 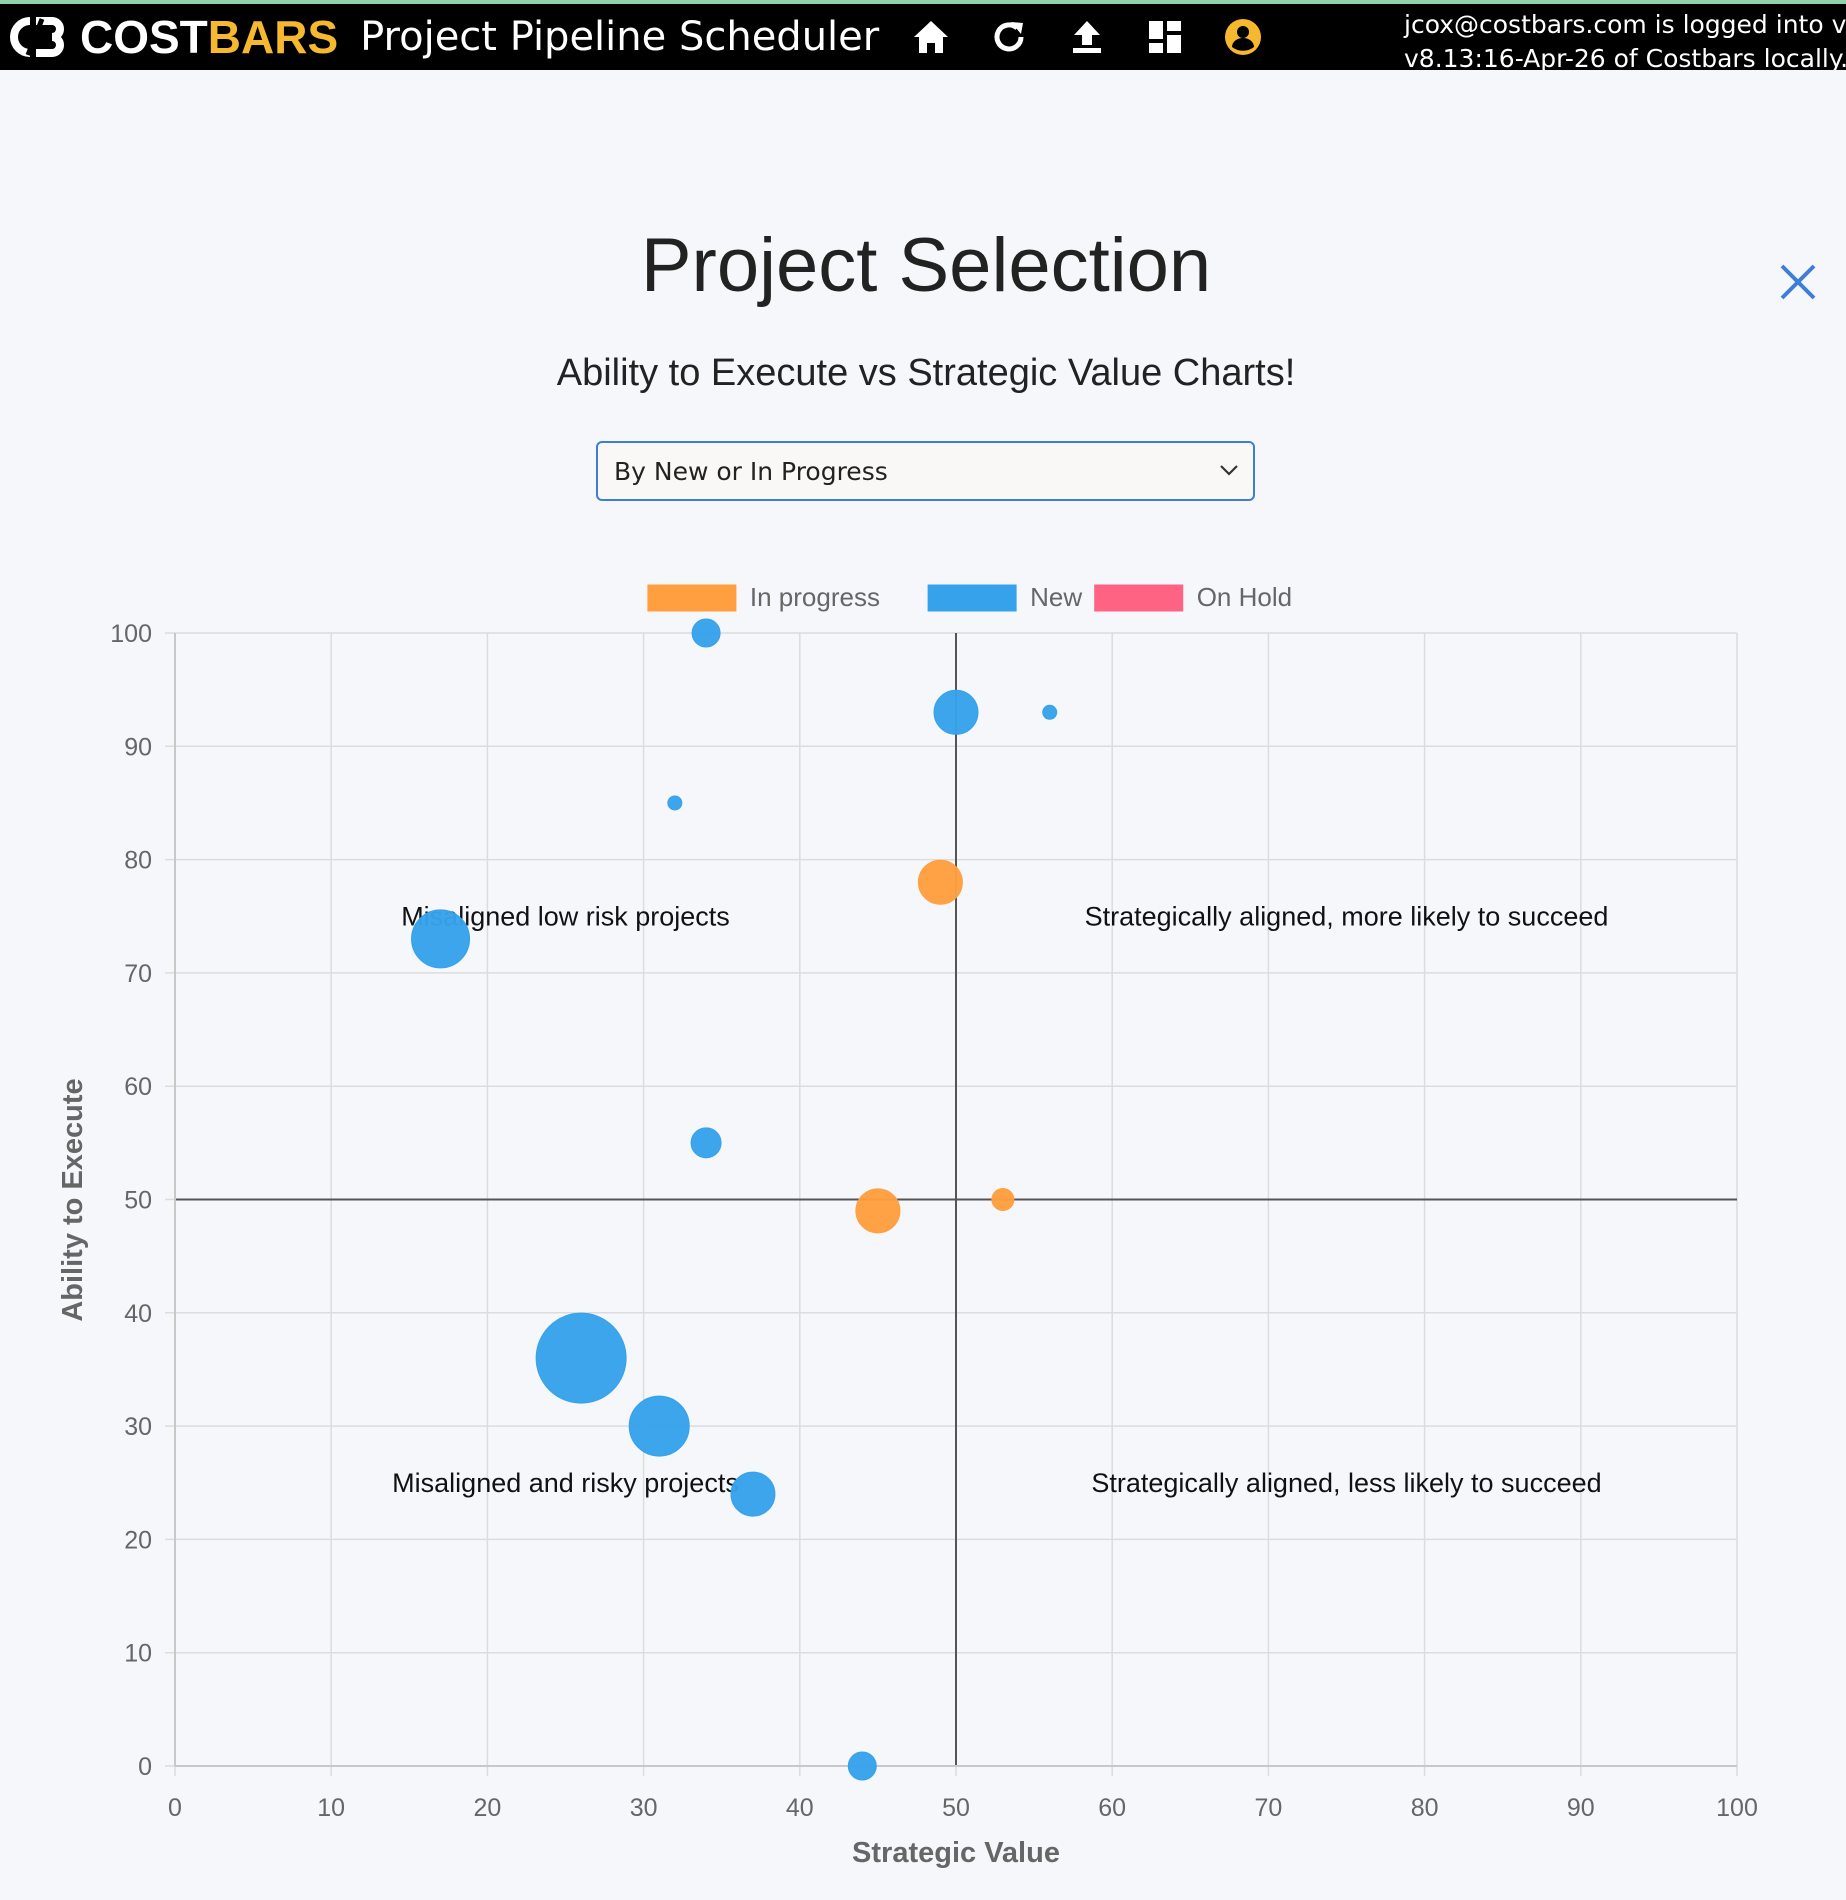 I want to click on refresh-icon, so click(x=1009, y=37).